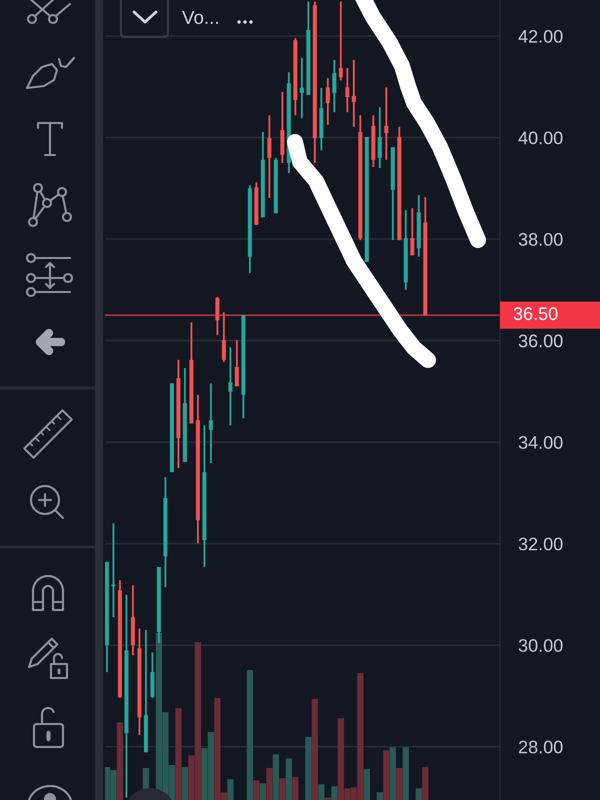 The width and height of the screenshot is (600, 800). What do you see at coordinates (540, 747) in the screenshot?
I see `y-tick-label: 28.00` at bounding box center [540, 747].